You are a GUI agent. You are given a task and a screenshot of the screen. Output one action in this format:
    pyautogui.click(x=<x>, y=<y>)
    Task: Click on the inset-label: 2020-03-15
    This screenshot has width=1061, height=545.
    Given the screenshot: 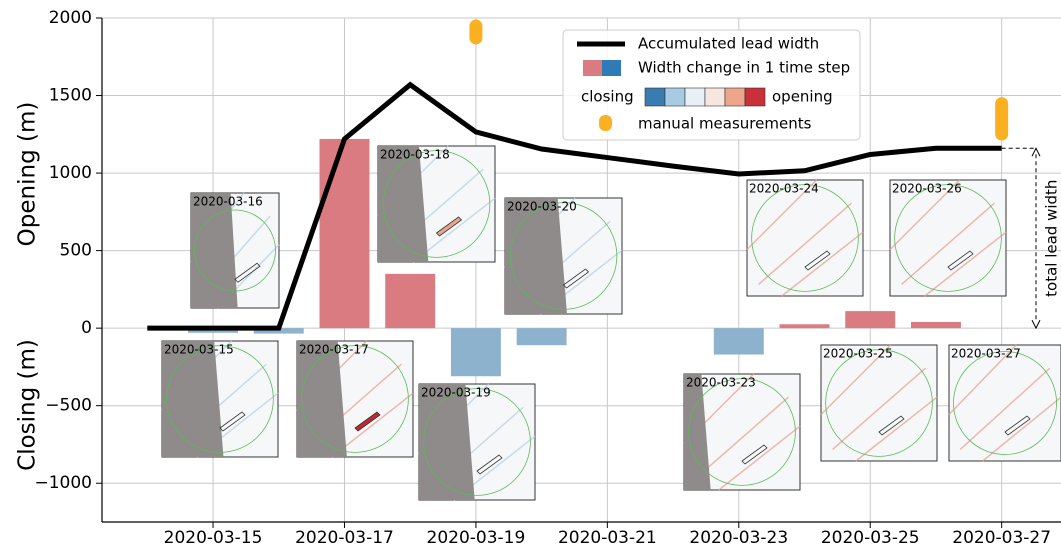 What is the action you would take?
    pyautogui.click(x=199, y=350)
    